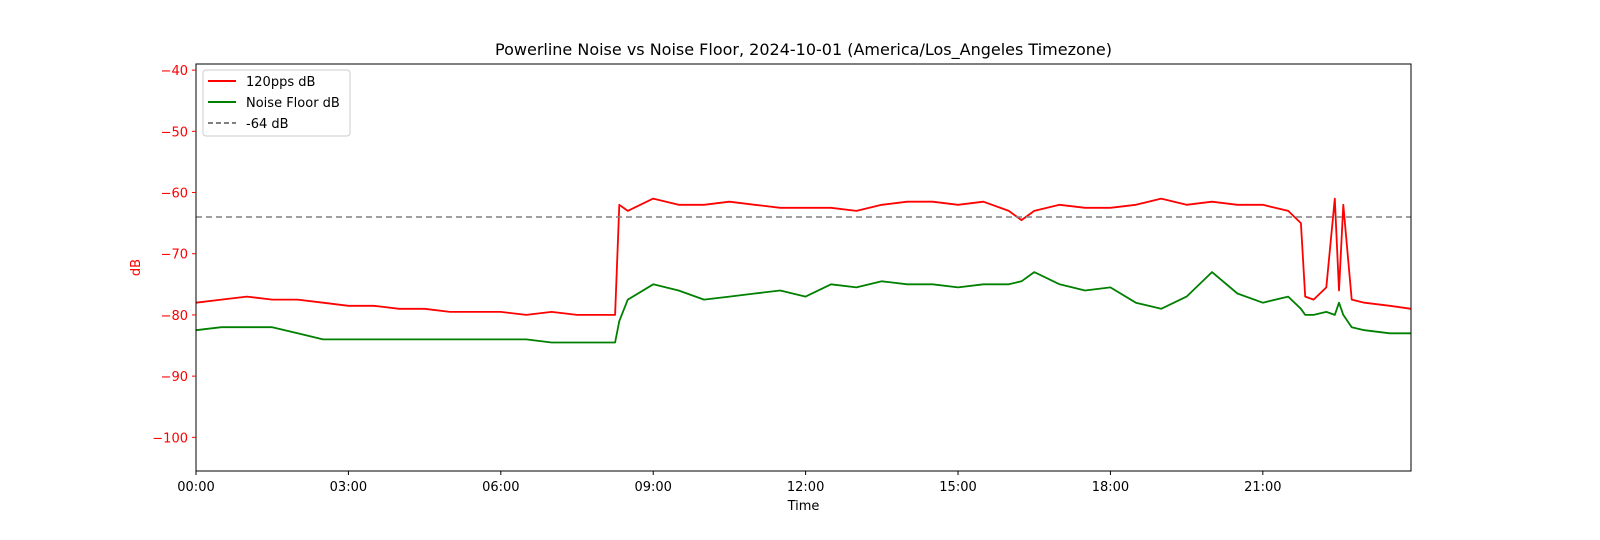 The height and width of the screenshot is (540, 1600). I want to click on y-tick-label: −50, so click(174, 132).